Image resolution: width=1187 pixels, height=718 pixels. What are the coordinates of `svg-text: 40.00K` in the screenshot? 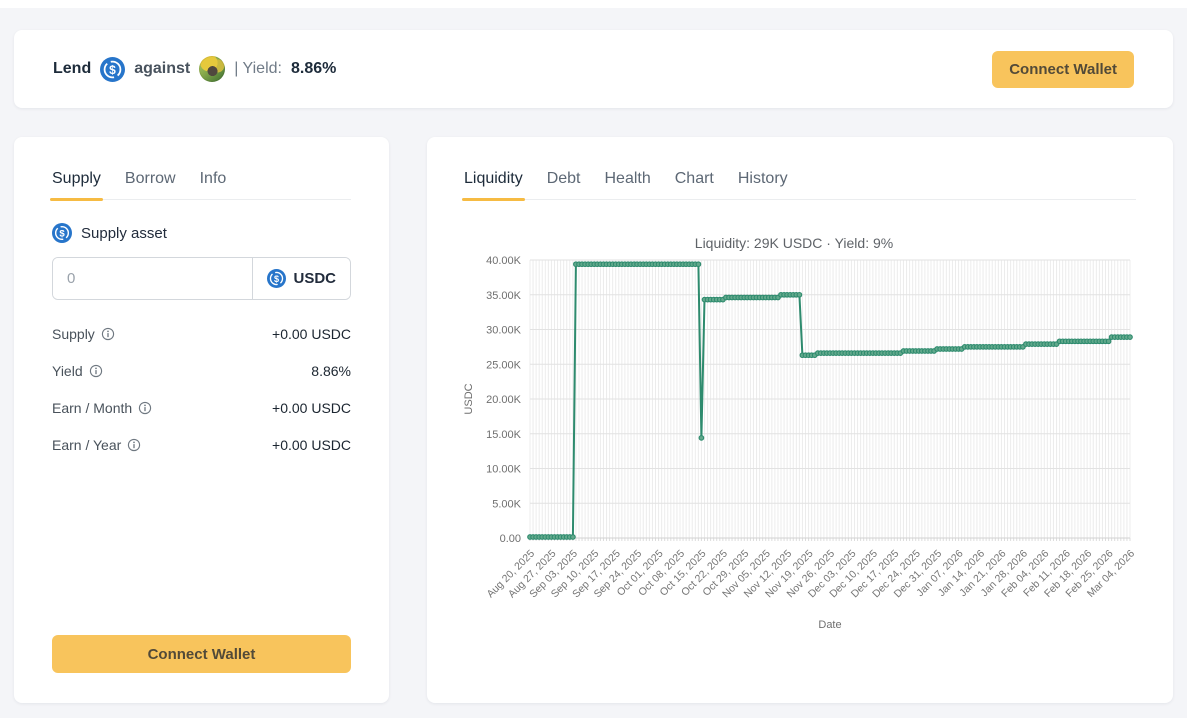 It's located at (504, 261).